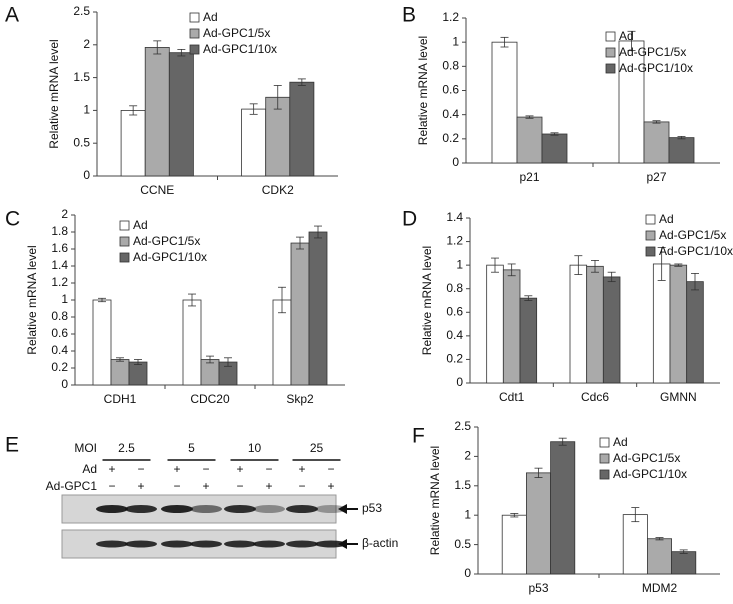  I want to click on panel-label: F, so click(418, 436).